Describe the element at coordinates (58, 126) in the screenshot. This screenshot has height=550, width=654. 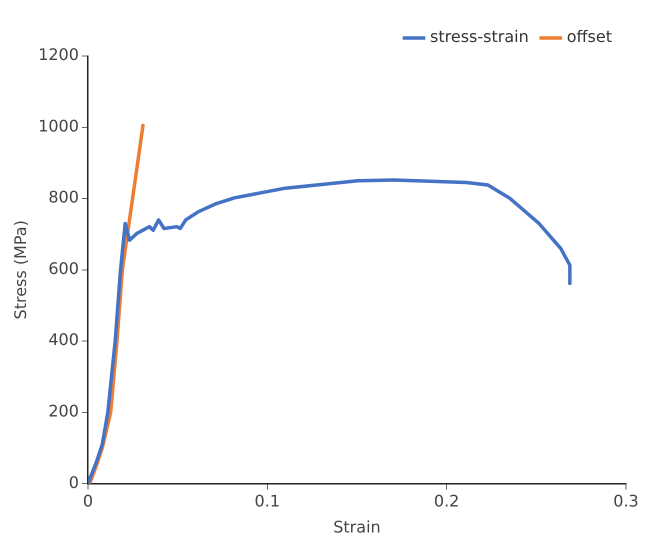
I see `y-tick-label: 1000` at that location.